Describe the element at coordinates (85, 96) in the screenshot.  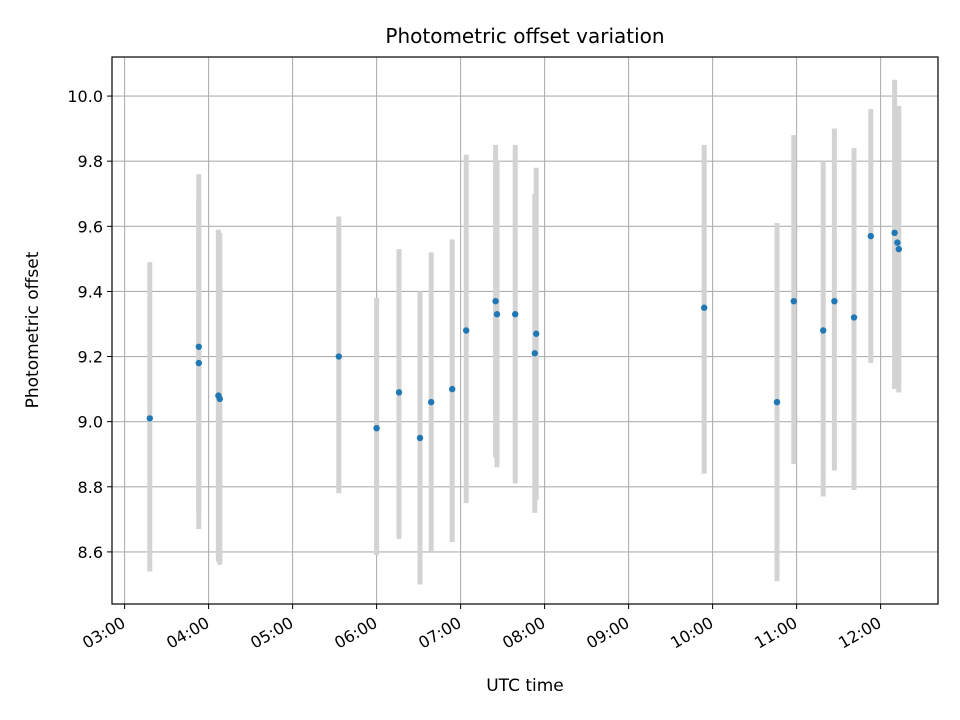
I see `y-tick-label: 10.0` at that location.